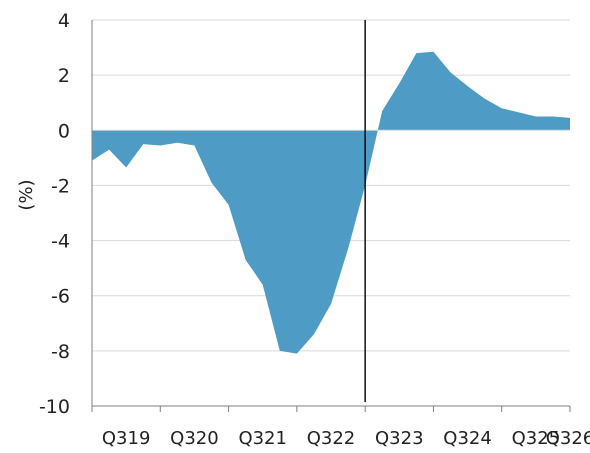 Image resolution: width=590 pixels, height=453 pixels. I want to click on y-tick-label: -8, so click(60, 352).